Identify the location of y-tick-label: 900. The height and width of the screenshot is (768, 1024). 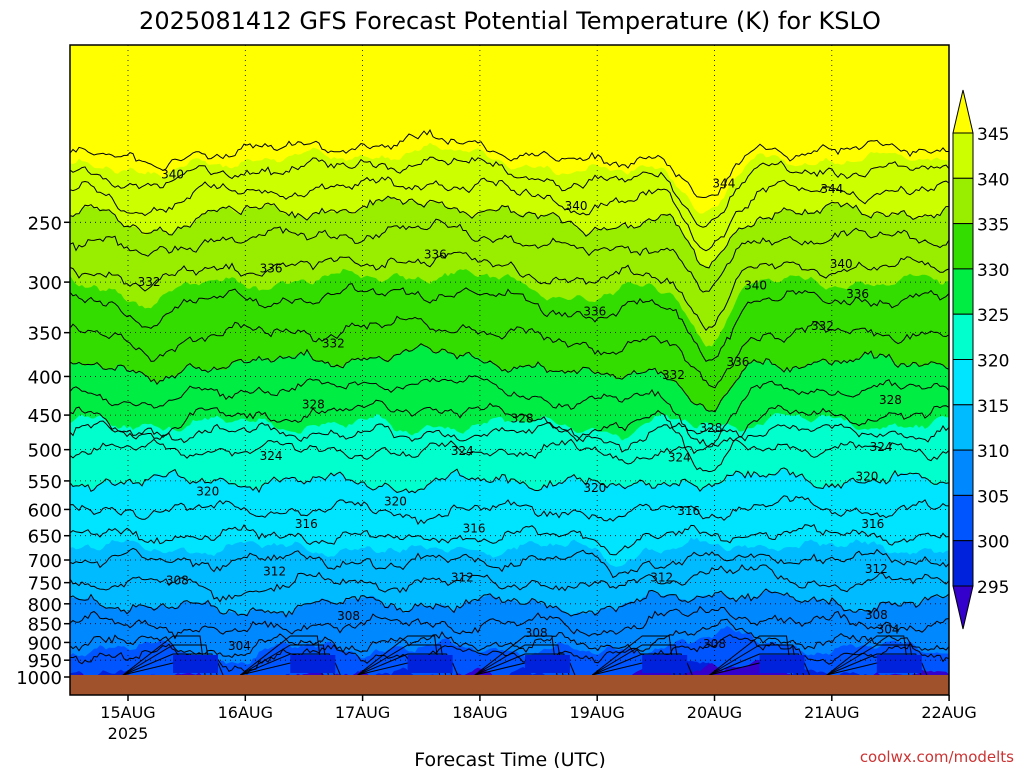
(45, 643).